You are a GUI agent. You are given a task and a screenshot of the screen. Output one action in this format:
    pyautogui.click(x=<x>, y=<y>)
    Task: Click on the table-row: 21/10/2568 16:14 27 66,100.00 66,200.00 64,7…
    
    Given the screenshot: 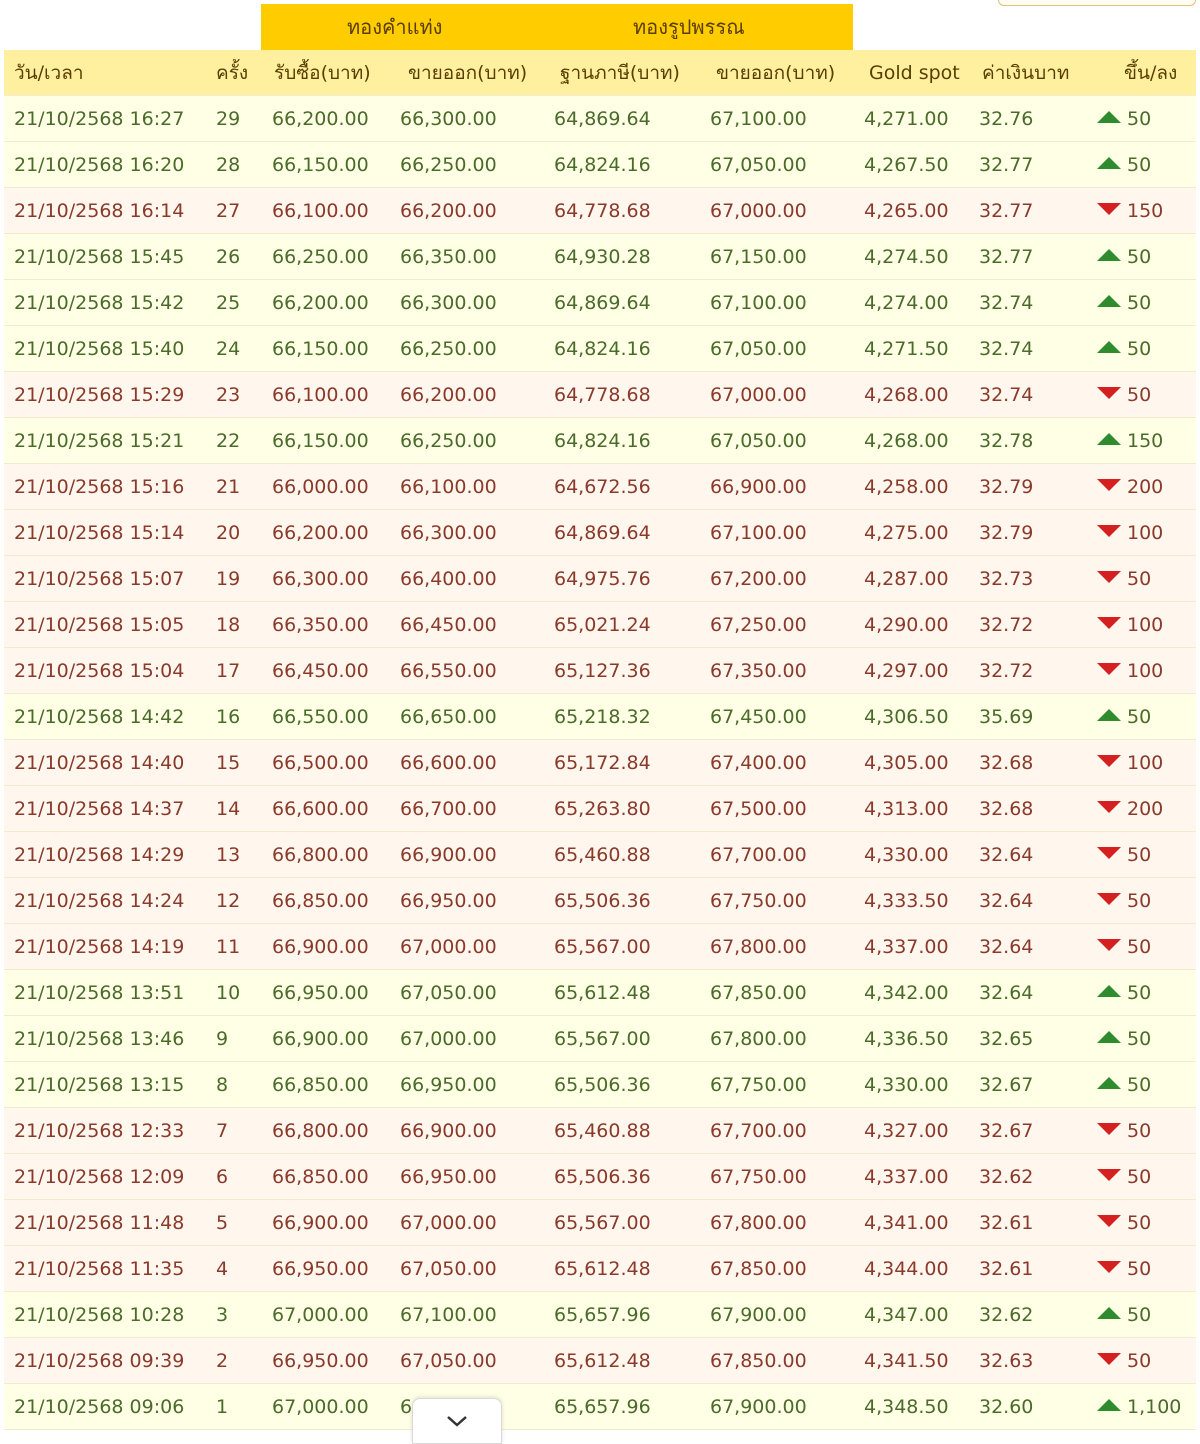 What is the action you would take?
    pyautogui.click(x=600, y=211)
    